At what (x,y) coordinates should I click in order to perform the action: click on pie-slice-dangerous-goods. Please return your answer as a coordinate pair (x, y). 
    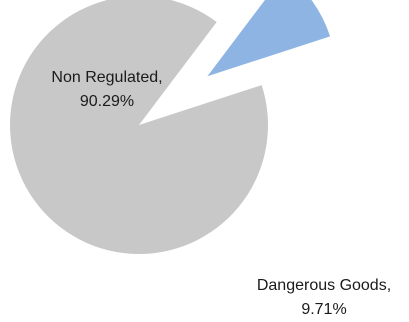
    Looking at the image, I should click on (269, 38).